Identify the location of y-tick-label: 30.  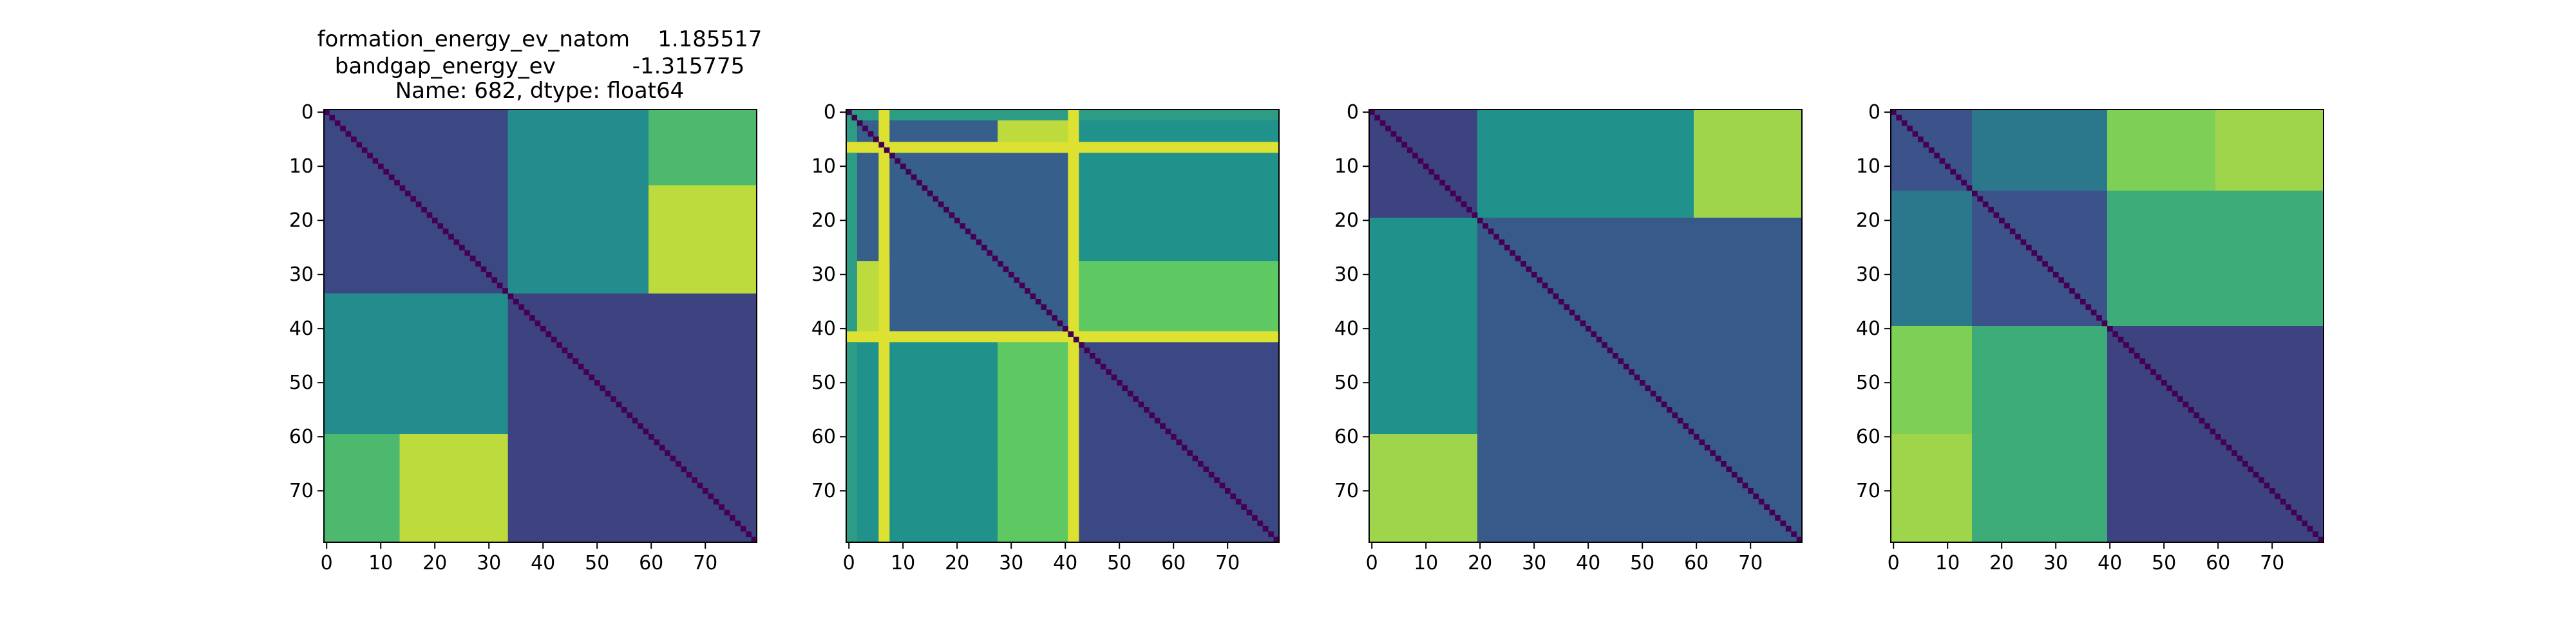
(1347, 274).